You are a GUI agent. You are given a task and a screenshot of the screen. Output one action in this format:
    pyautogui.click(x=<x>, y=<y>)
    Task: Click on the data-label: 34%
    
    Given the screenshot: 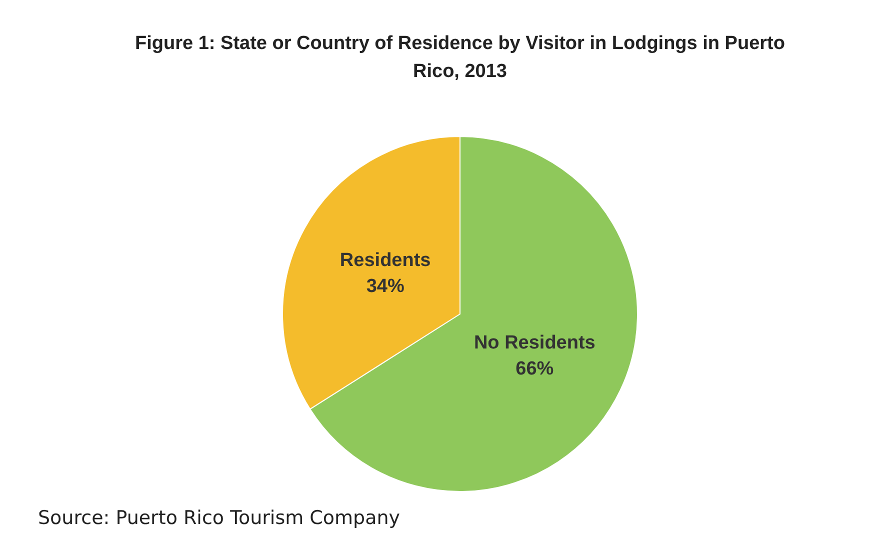 What is the action you would take?
    pyautogui.click(x=385, y=287)
    